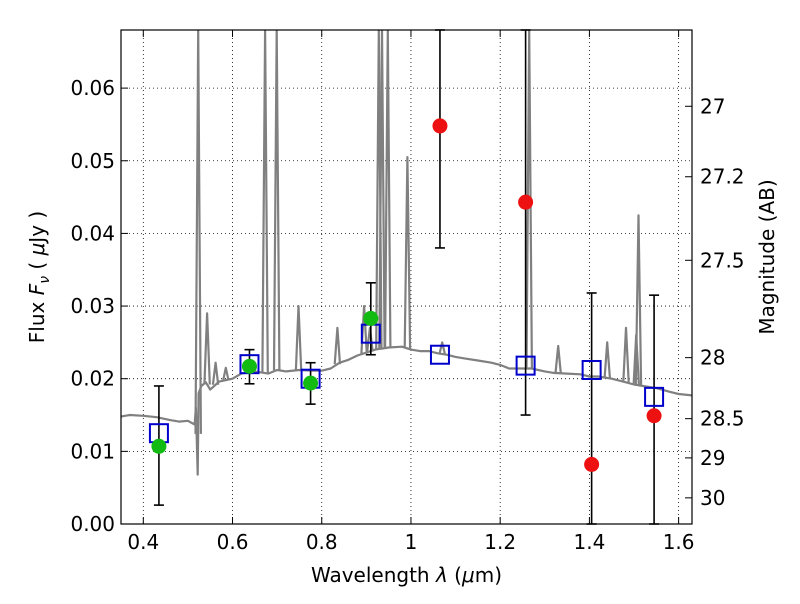  What do you see at coordinates (39, 277) in the screenshot?
I see `y-axis-label: Flux Fν ( μJy )` at bounding box center [39, 277].